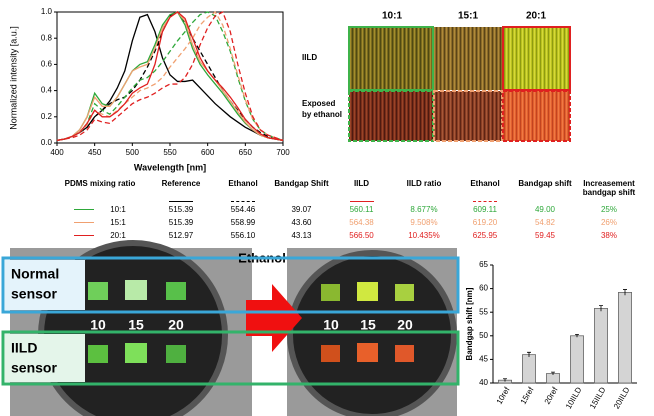  What do you see at coordinates (170, 76) in the screenshot?
I see `spectrum-line` at bounding box center [170, 76].